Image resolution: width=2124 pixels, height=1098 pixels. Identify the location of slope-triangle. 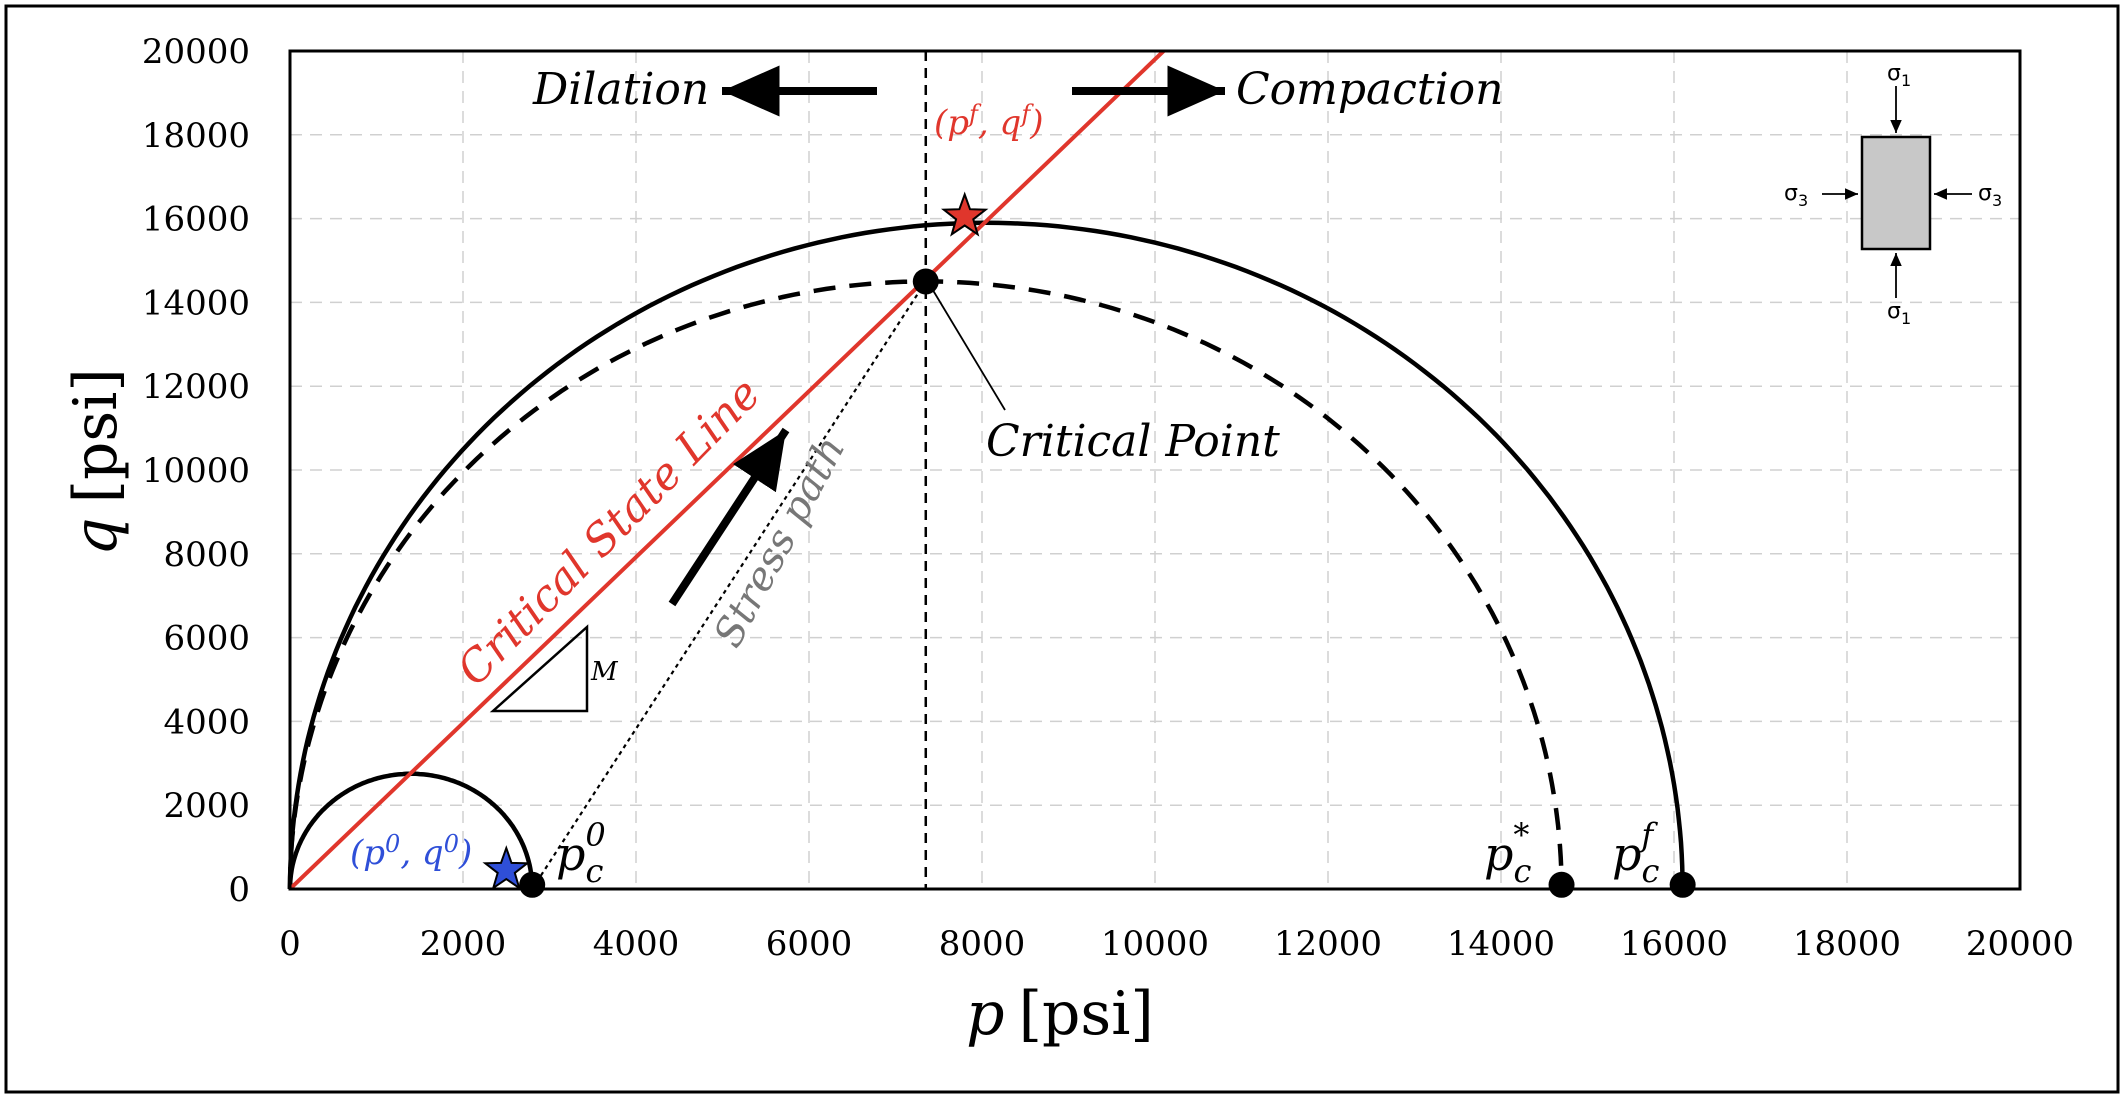
(539, 668).